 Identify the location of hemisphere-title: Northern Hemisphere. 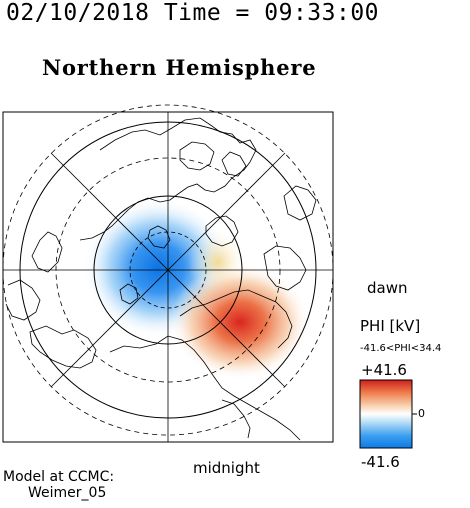
(179, 67).